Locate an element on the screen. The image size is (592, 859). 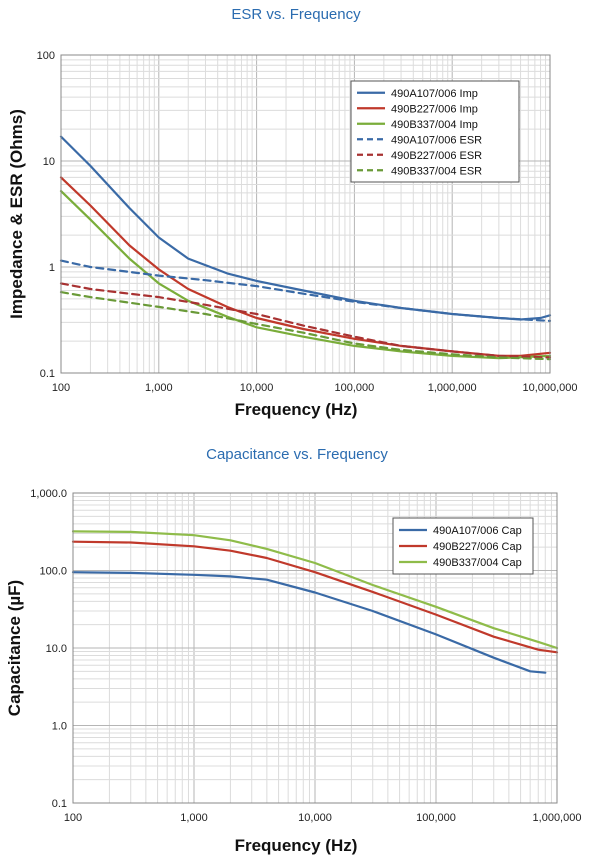
esr-y-tick-label: 100 is located at coordinates (46, 56).